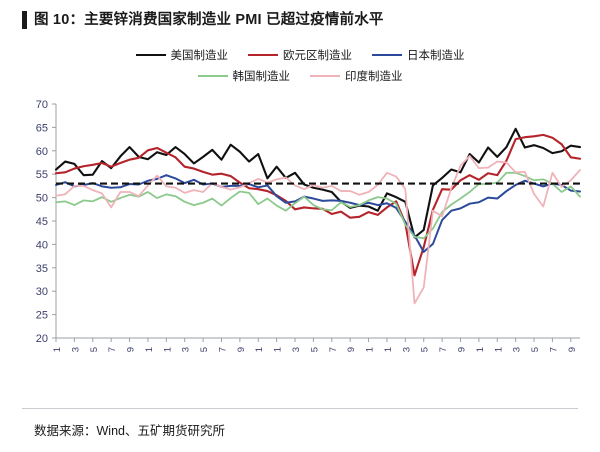  What do you see at coordinates (443, 349) in the screenshot?
I see `x-tick-label: 2020-07` at bounding box center [443, 349].